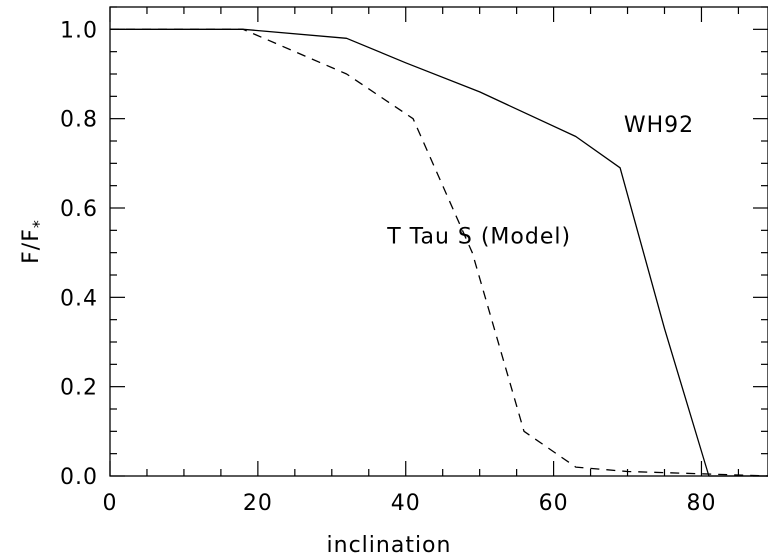 The width and height of the screenshot is (768, 560). What do you see at coordinates (659, 125) in the screenshot?
I see `series-annotation: WH92` at bounding box center [659, 125].